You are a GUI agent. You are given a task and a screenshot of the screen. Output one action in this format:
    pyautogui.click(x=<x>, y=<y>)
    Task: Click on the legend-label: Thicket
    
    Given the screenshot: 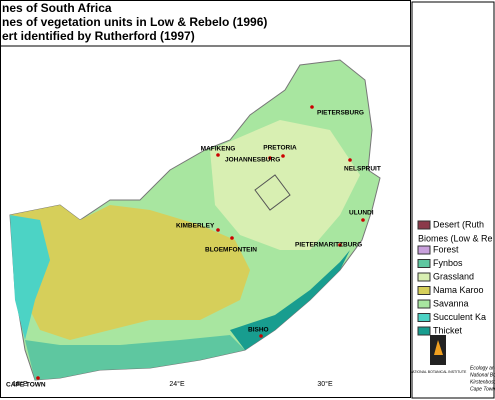 What is the action you would take?
    pyautogui.click(x=448, y=330)
    